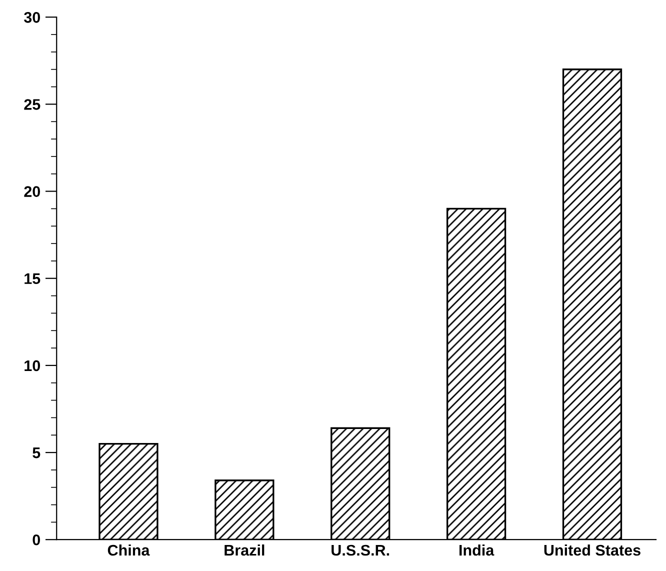 This screenshot has height=571, width=666. I want to click on x-tick-label: India, so click(477, 550).